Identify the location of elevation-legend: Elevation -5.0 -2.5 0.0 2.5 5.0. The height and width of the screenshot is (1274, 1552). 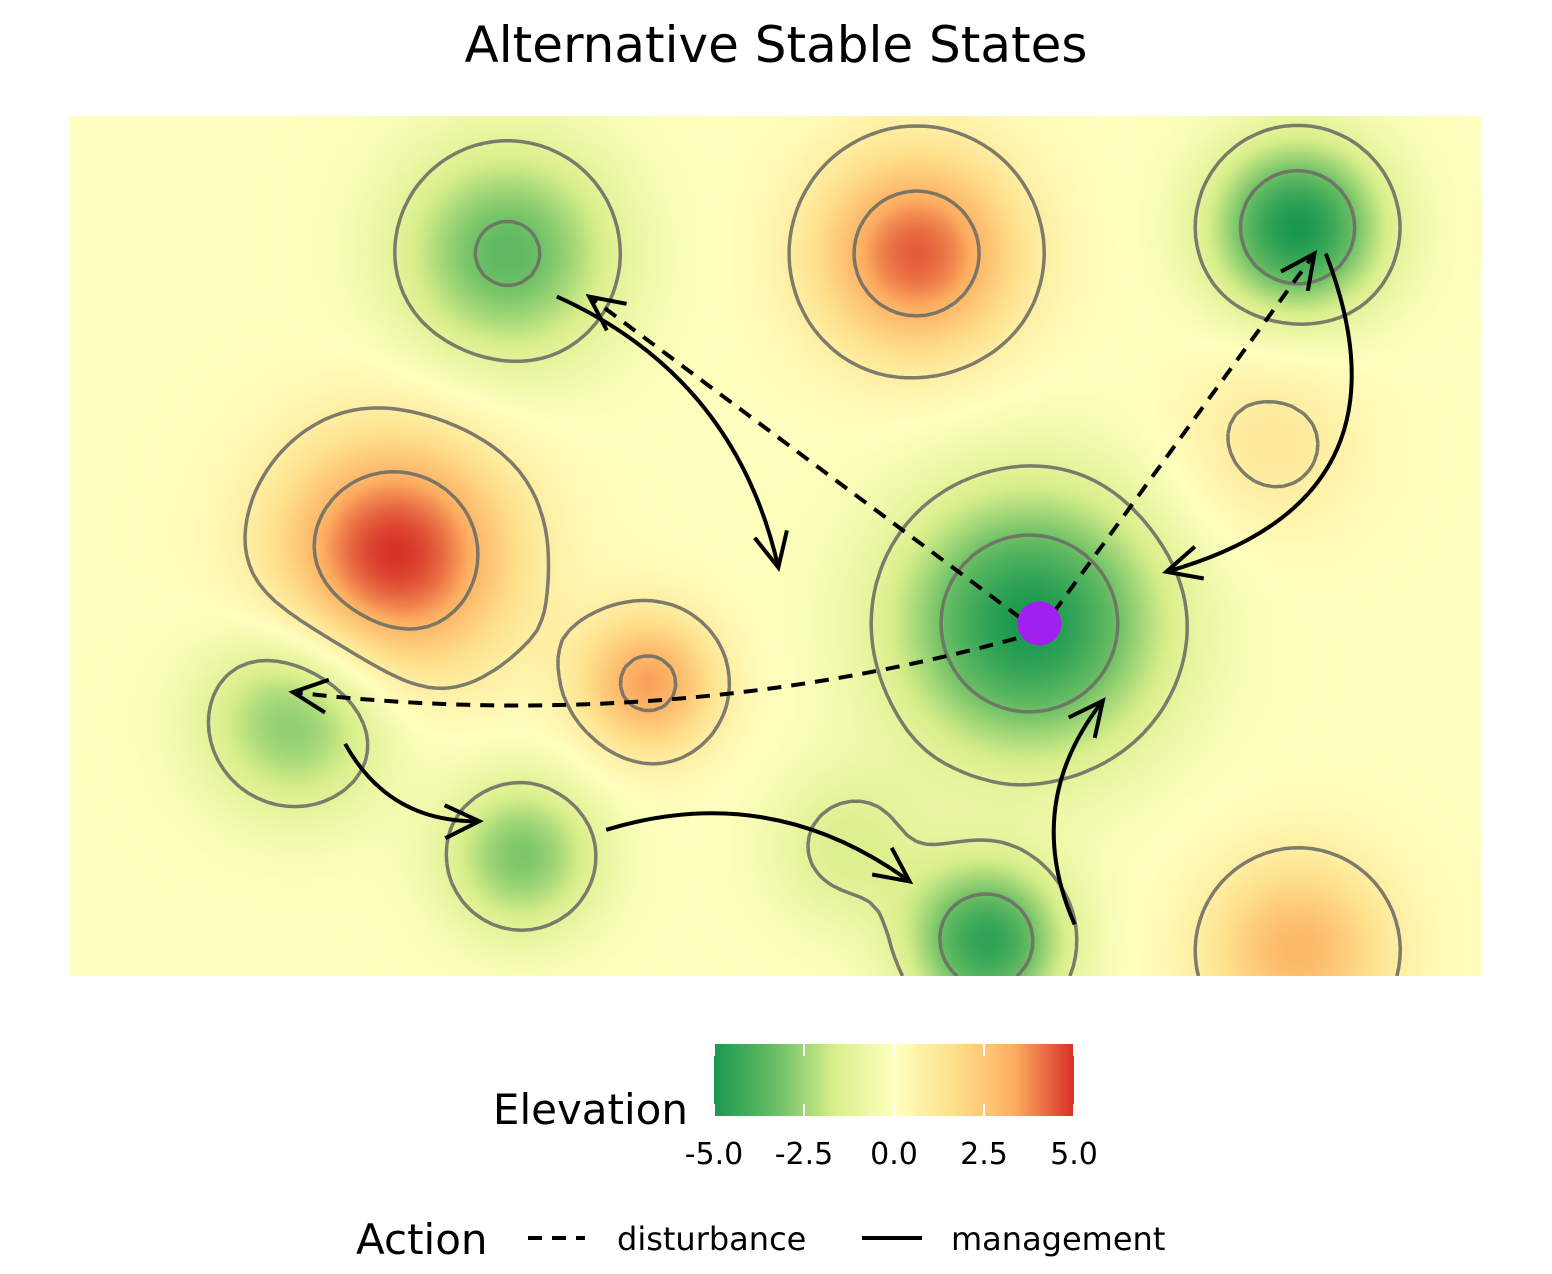
(795, 1108).